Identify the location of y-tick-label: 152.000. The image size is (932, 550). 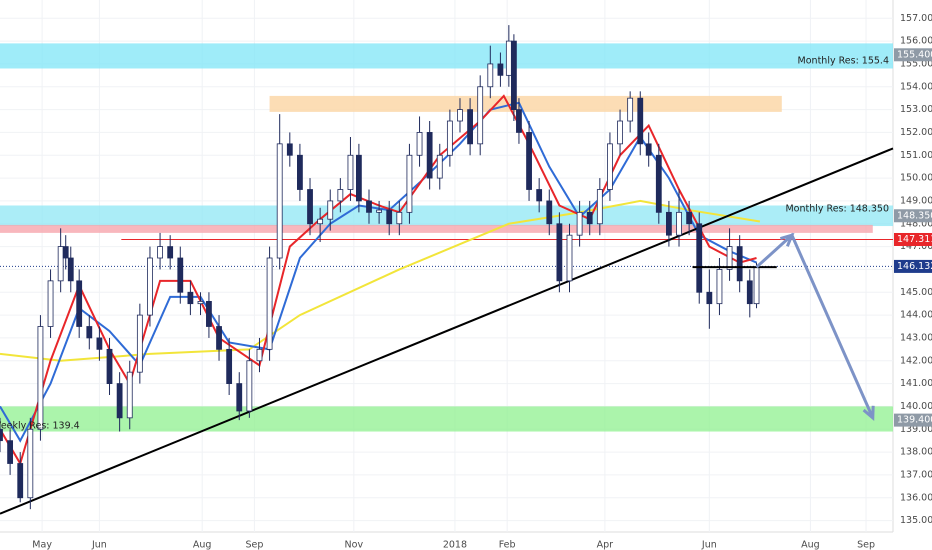
(916, 132).